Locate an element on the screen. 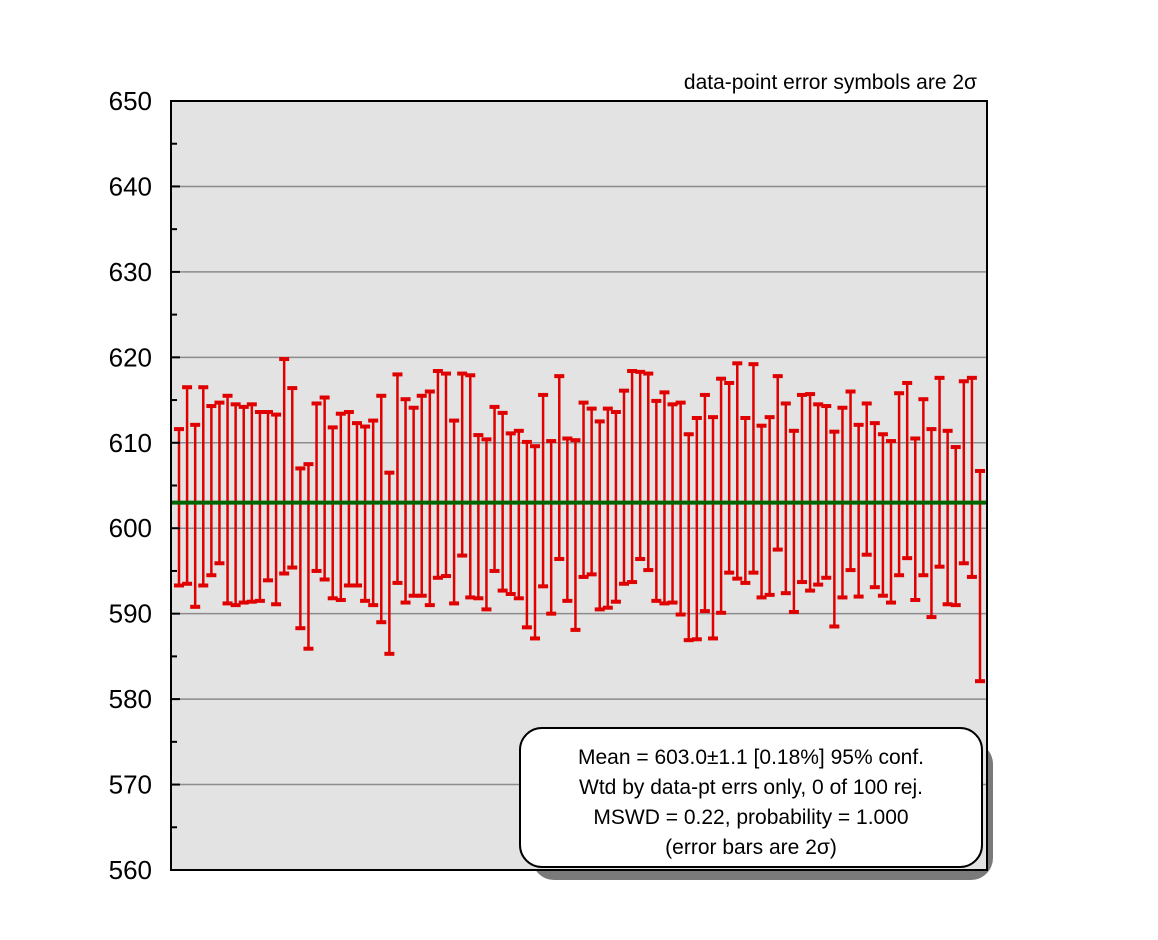 Image resolution: width=1158 pixels, height=940 pixels. y-tick-label: 590 is located at coordinates (130, 614).